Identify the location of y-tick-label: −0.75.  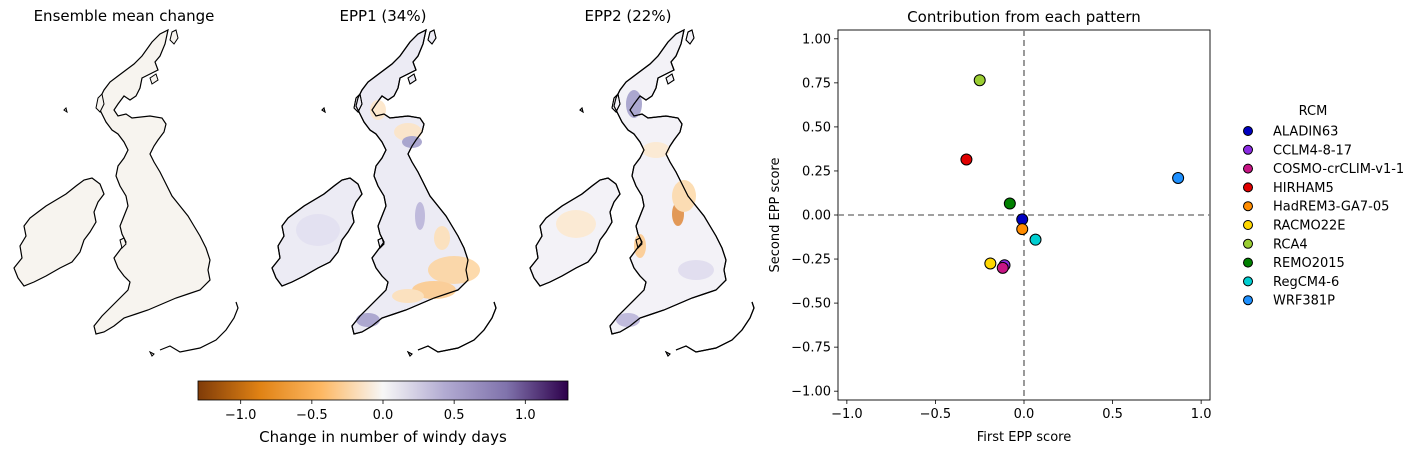
(811, 348).